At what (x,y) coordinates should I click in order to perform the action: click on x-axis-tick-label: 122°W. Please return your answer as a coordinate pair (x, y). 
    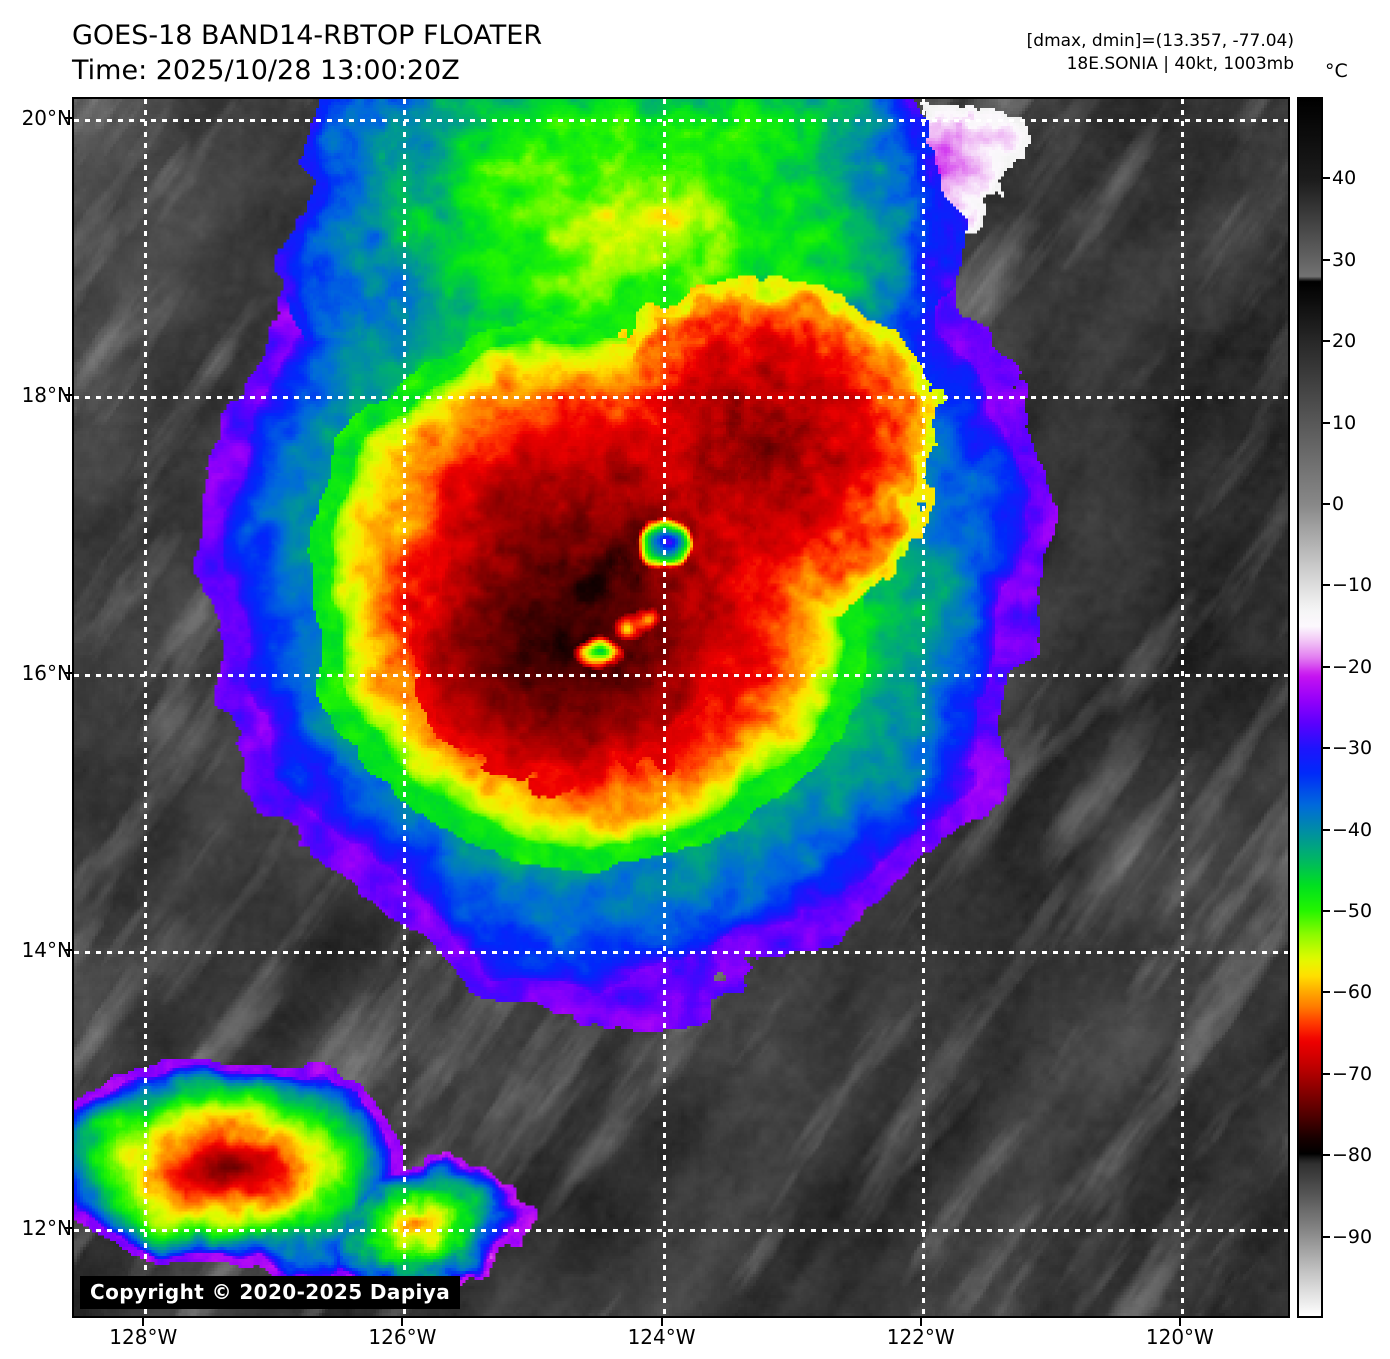
    Looking at the image, I should click on (920, 1337).